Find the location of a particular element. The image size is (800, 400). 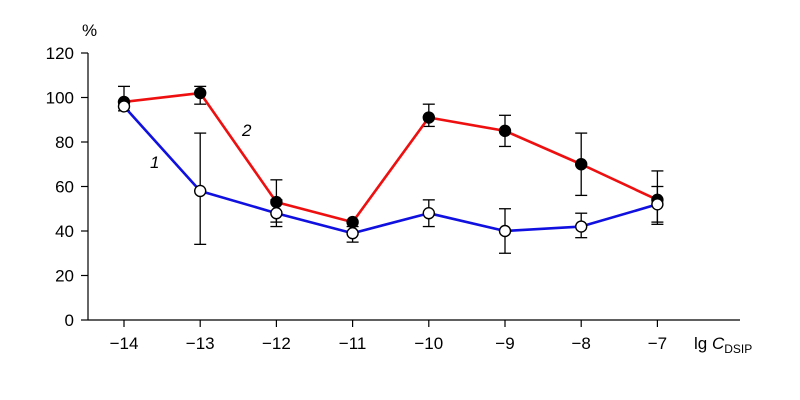

x-axis-label-main: lg is located at coordinates (703, 343).